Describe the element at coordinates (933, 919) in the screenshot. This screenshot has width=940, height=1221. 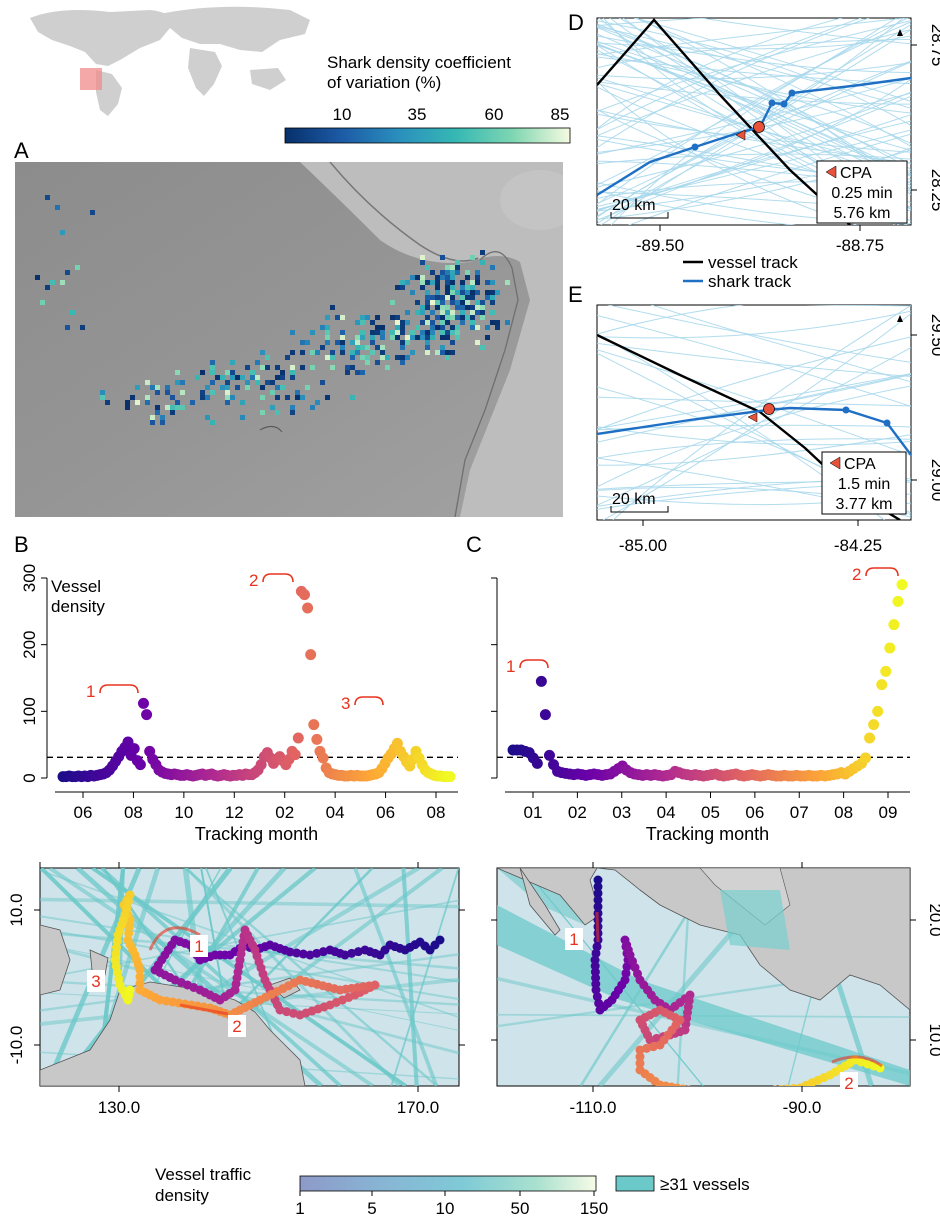
I see `br-ytick-1: 20.0` at that location.